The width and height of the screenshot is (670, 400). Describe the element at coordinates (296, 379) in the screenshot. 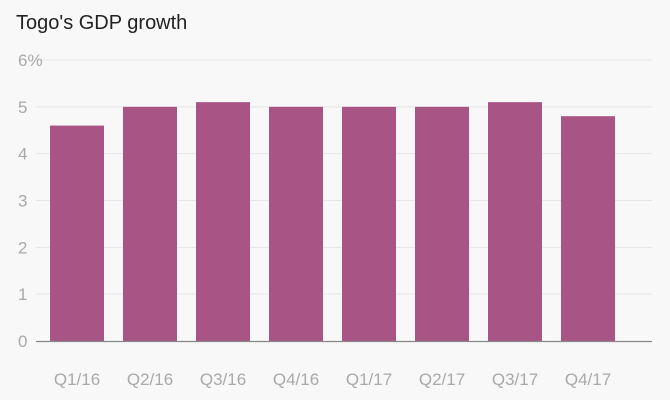

I see `x-tick-label: Q4/16` at that location.